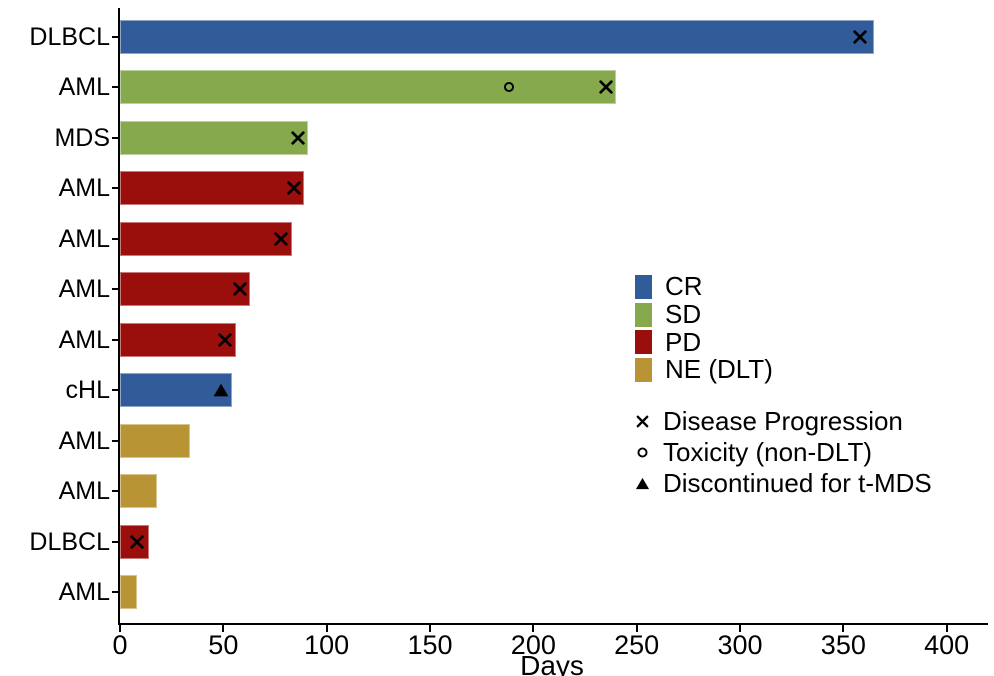  I want to click on legend-fill-label: SD, so click(683, 314).